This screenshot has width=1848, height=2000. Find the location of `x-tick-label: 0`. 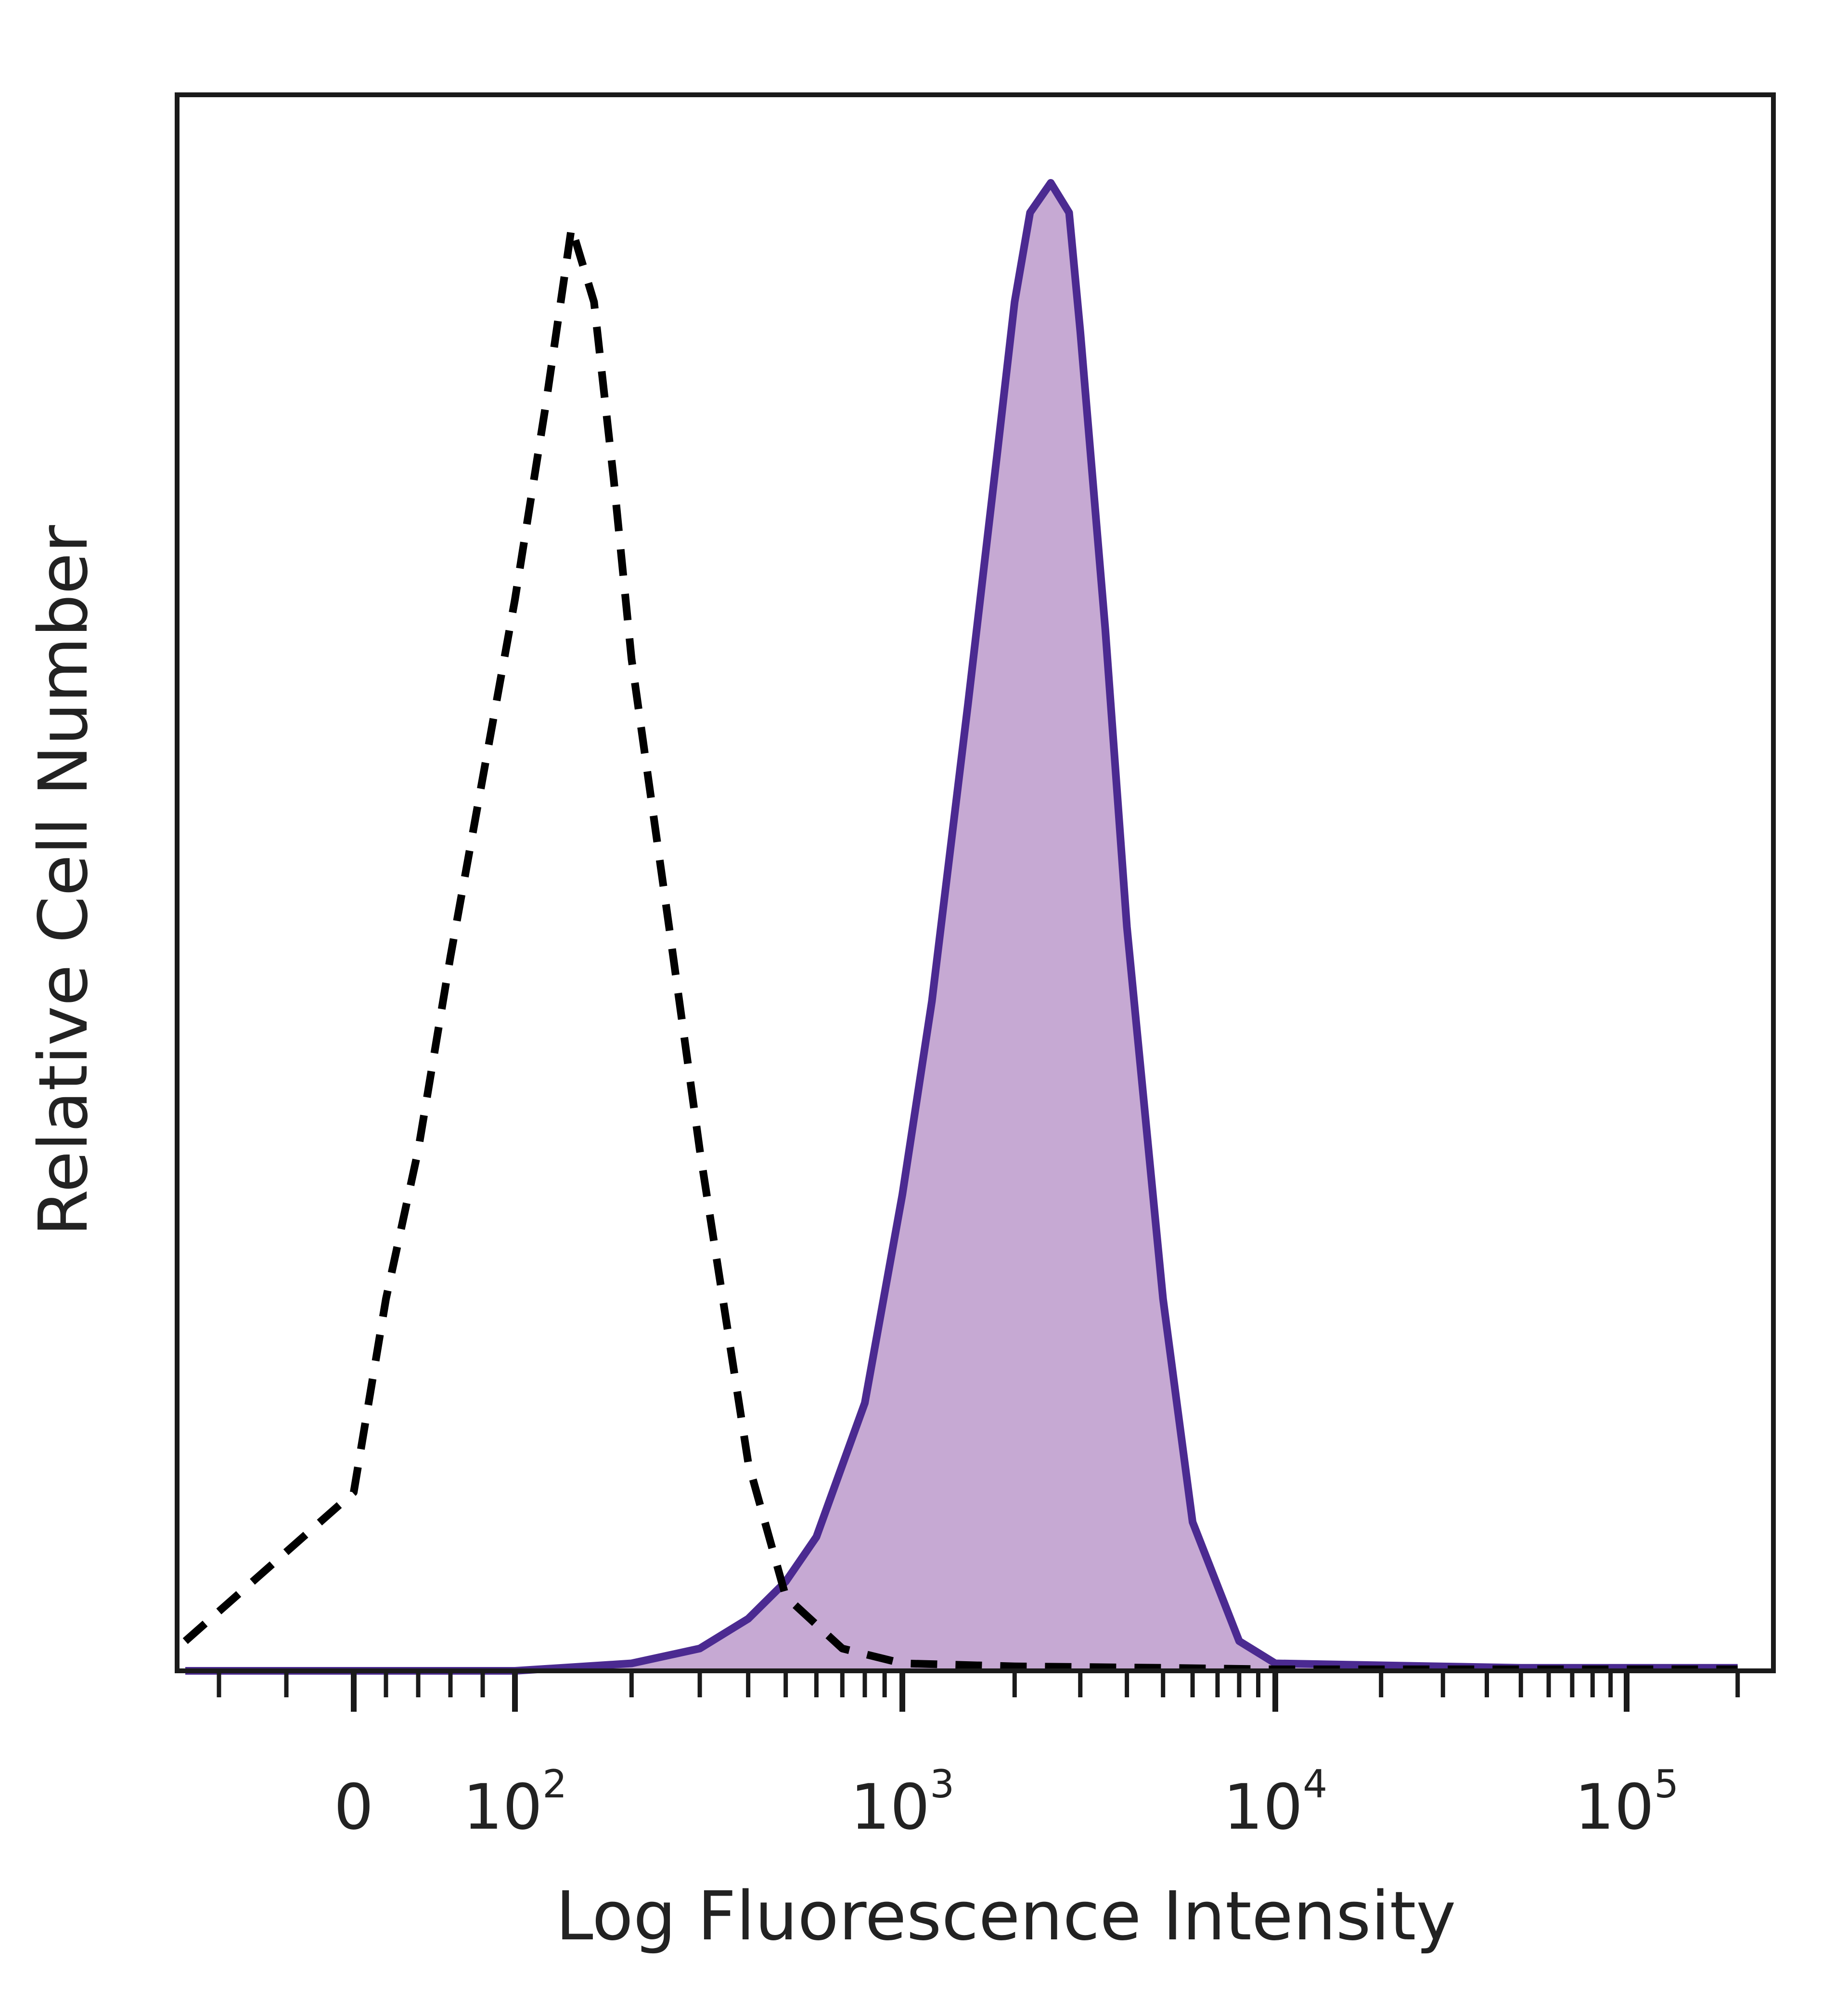

x-tick-label: 0 is located at coordinates (354, 1807).